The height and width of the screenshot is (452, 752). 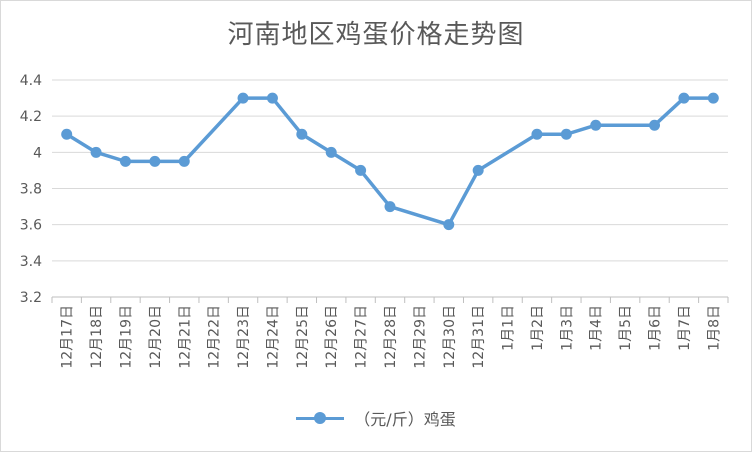 I want to click on x-tick-label: 1月6日, so click(x=656, y=328).